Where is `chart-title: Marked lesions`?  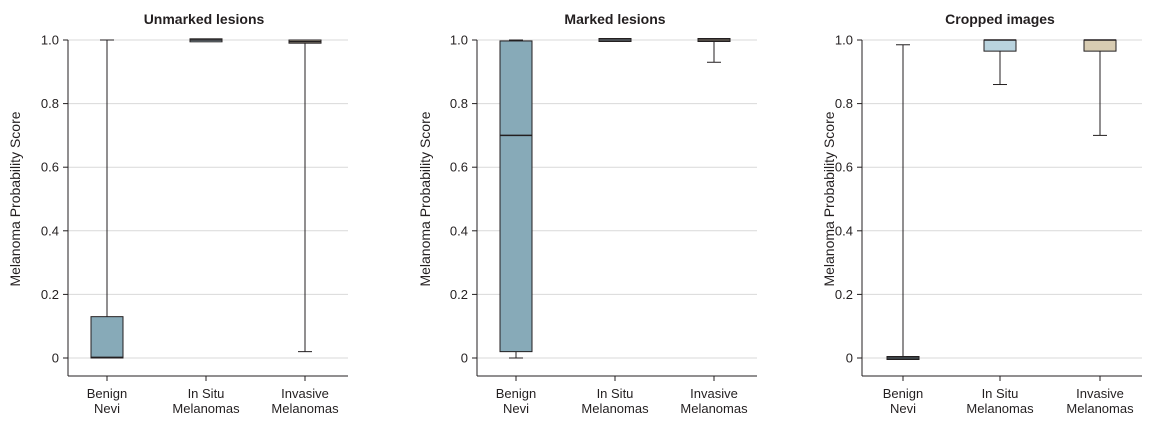 chart-title: Marked lesions is located at coordinates (614, 19).